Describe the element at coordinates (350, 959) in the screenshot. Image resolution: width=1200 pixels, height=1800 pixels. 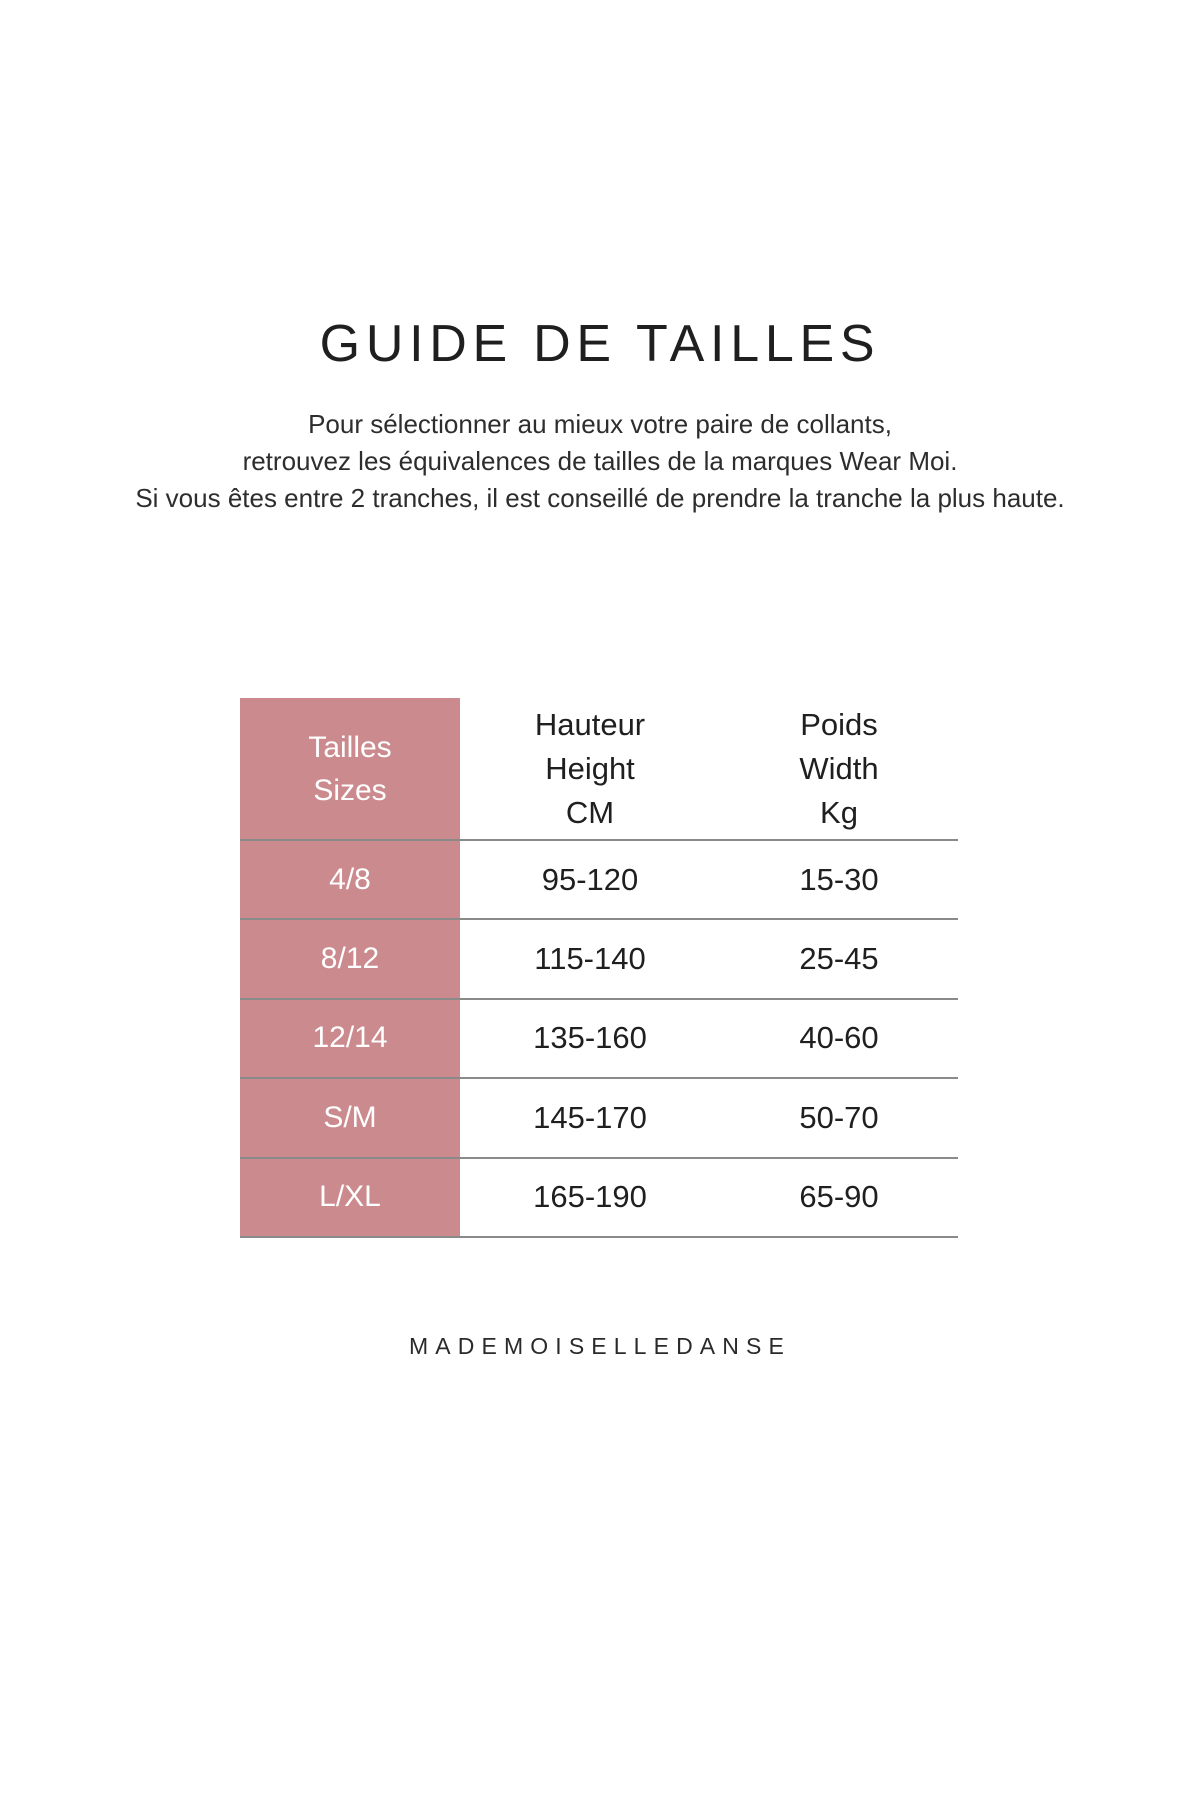
I see `size-cell: 8/12` at that location.